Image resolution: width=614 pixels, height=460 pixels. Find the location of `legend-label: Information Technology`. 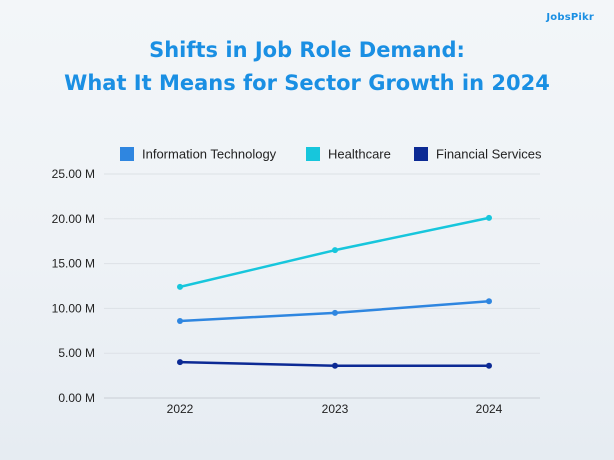

legend-label: Information Technology is located at coordinates (209, 154).